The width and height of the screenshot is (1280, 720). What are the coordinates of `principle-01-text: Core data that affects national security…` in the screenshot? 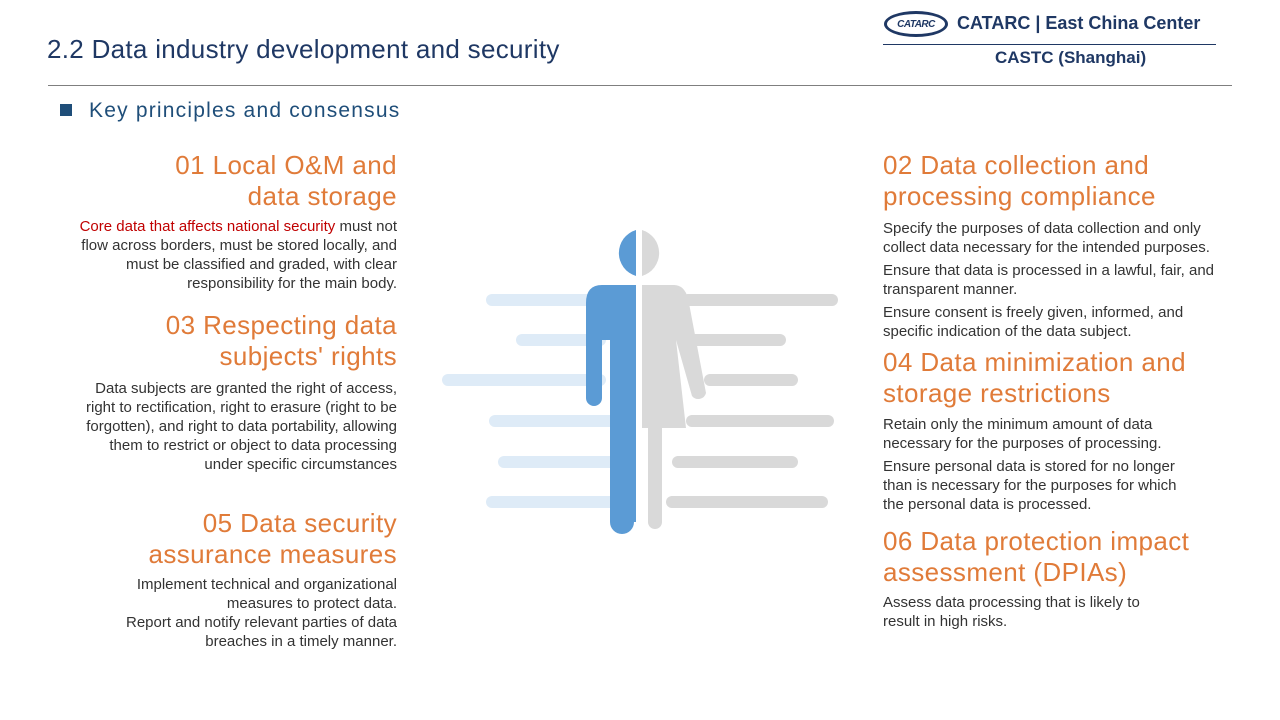 It's located at (217, 255).